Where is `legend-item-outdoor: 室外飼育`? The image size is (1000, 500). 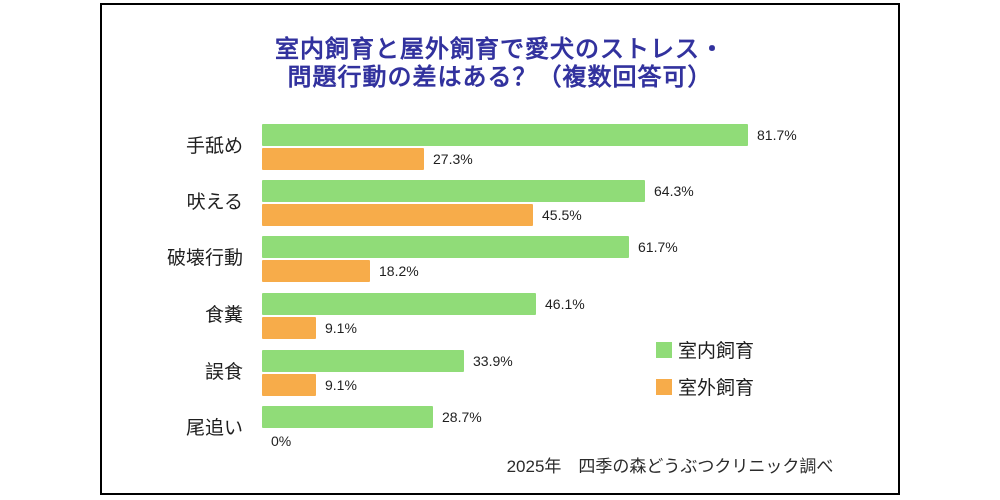 legend-item-outdoor: 室外飼育 is located at coordinates (705, 386).